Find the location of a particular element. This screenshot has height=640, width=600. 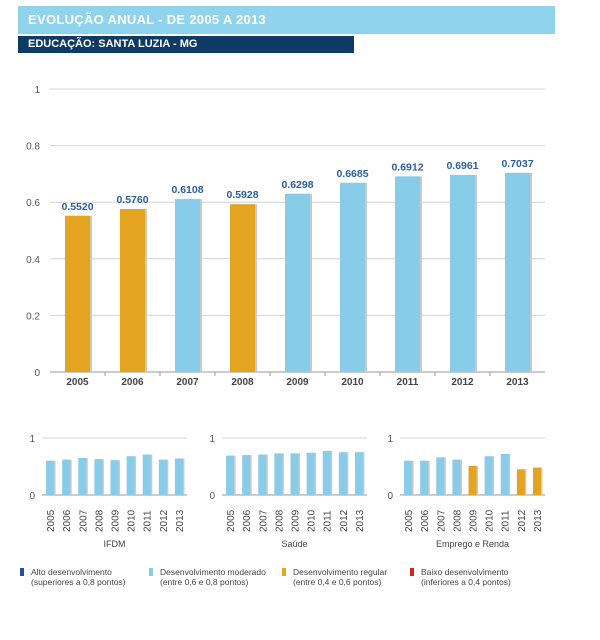

page-subtitle: EDUCAÇÃO: SANTA LUZIA - MG is located at coordinates (113, 44).